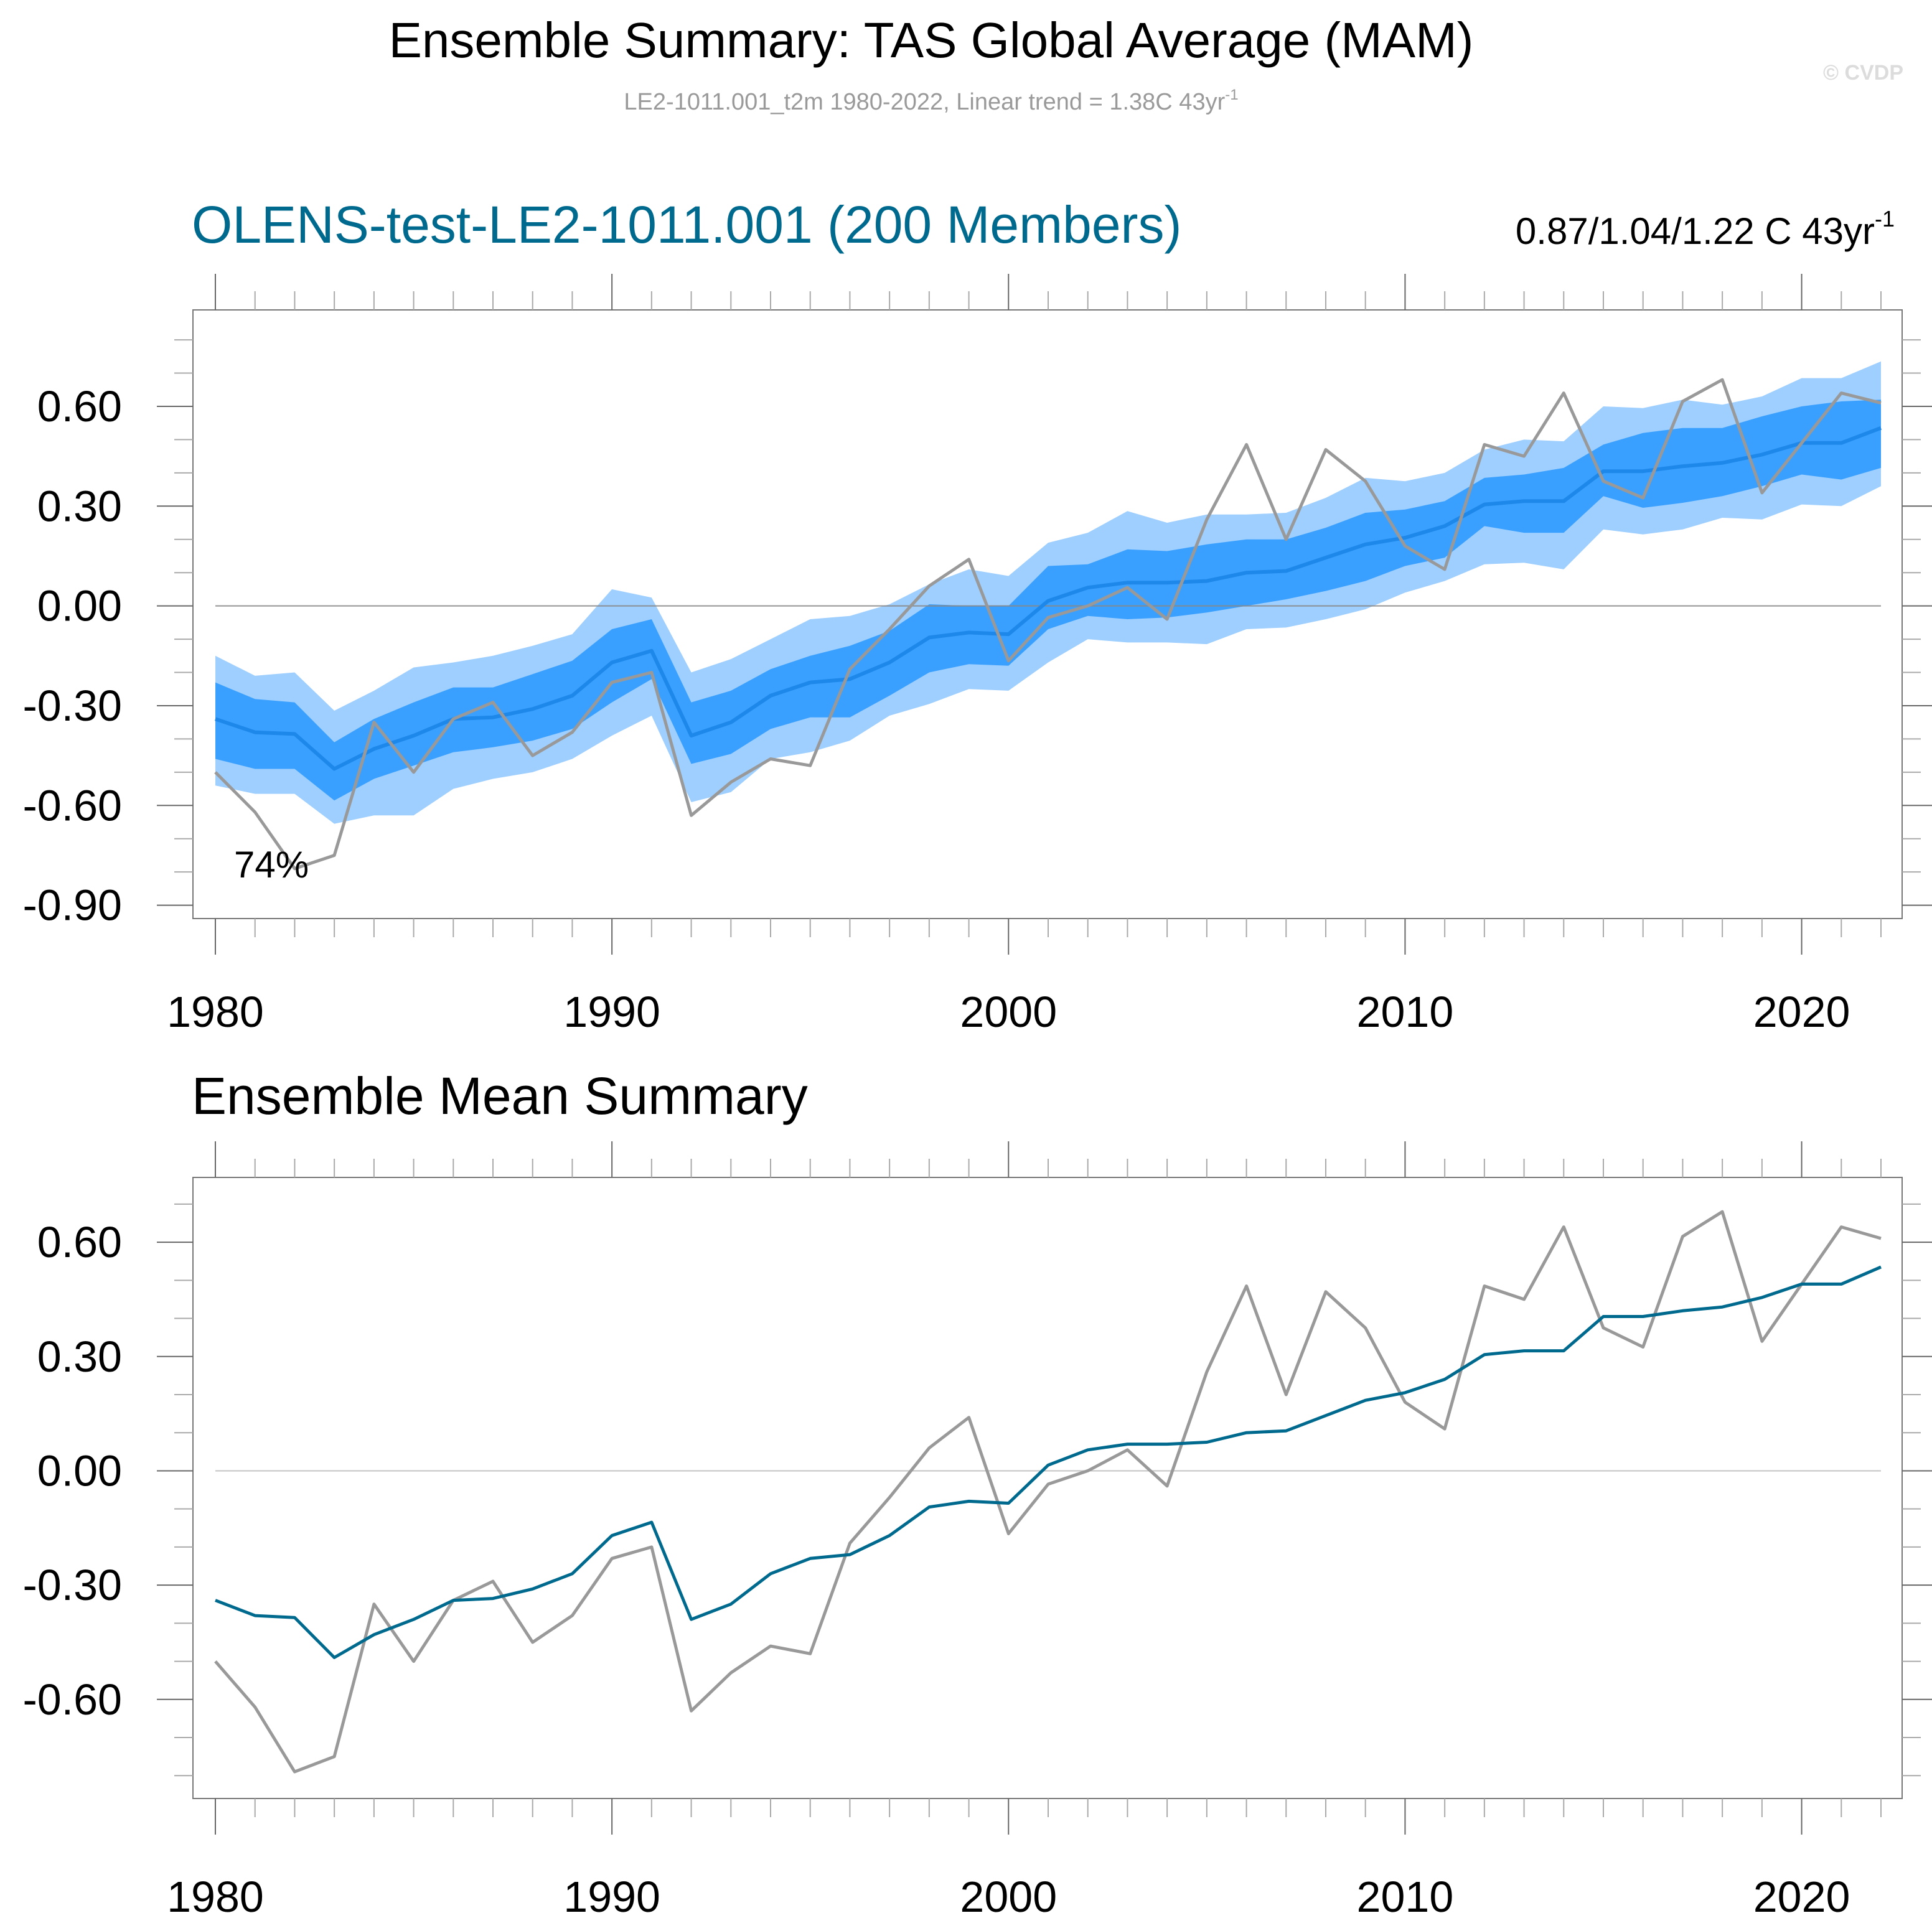  Describe the element at coordinates (687, 224) in the screenshot. I see `panel-1-title: OLENS-test-LE2-1011.001 (200 Members)` at that location.